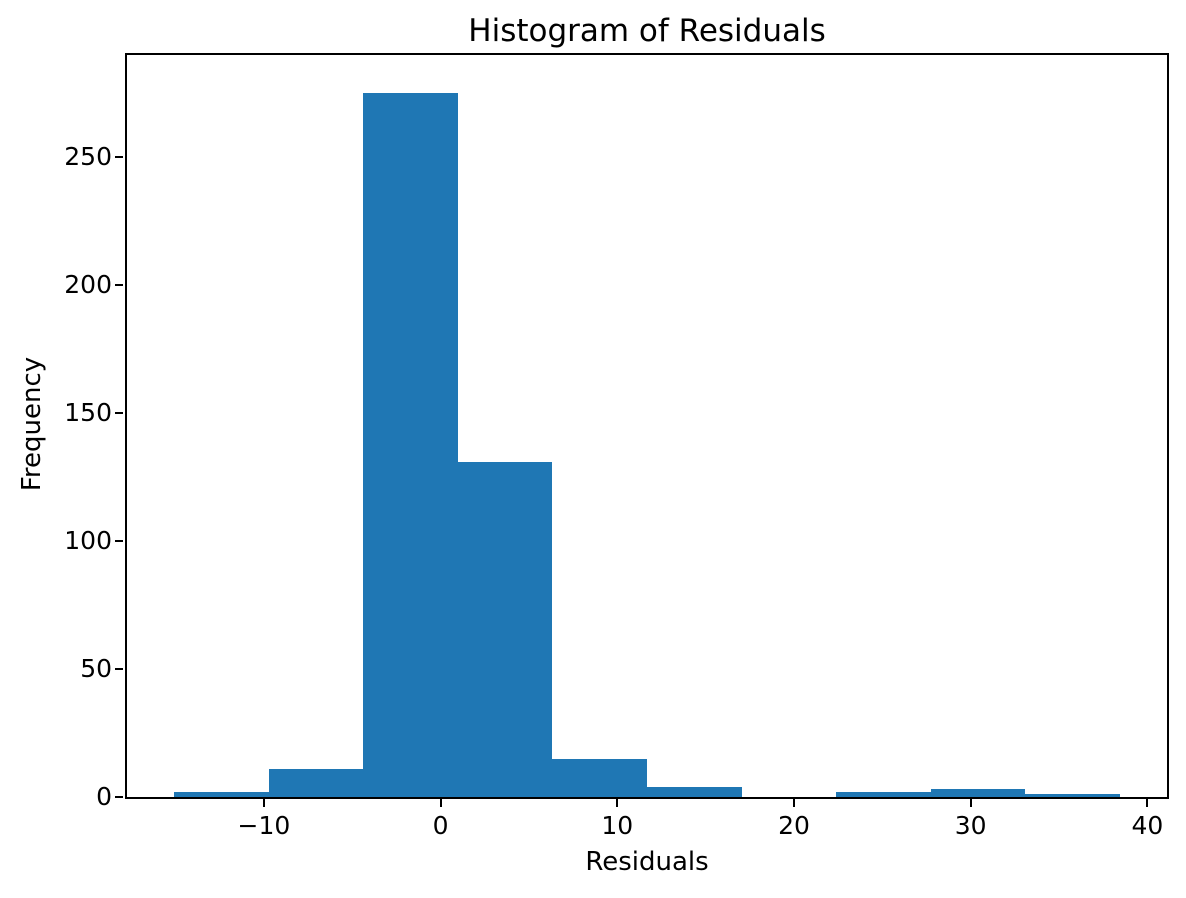  Describe the element at coordinates (647, 862) in the screenshot. I see `x-axis-label: Residuals` at that location.